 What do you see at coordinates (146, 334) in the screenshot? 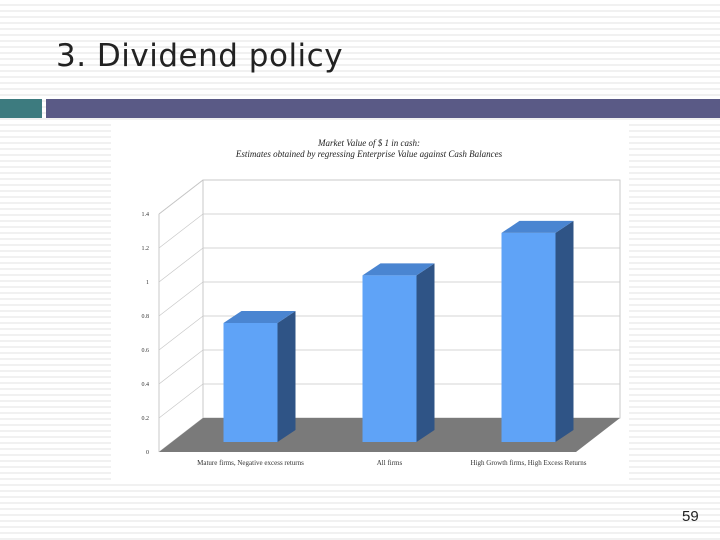
I see `y-axis-ticks: 0 0.2 0.4 0.6 0.8 1 1.2 1.4` at bounding box center [146, 334].